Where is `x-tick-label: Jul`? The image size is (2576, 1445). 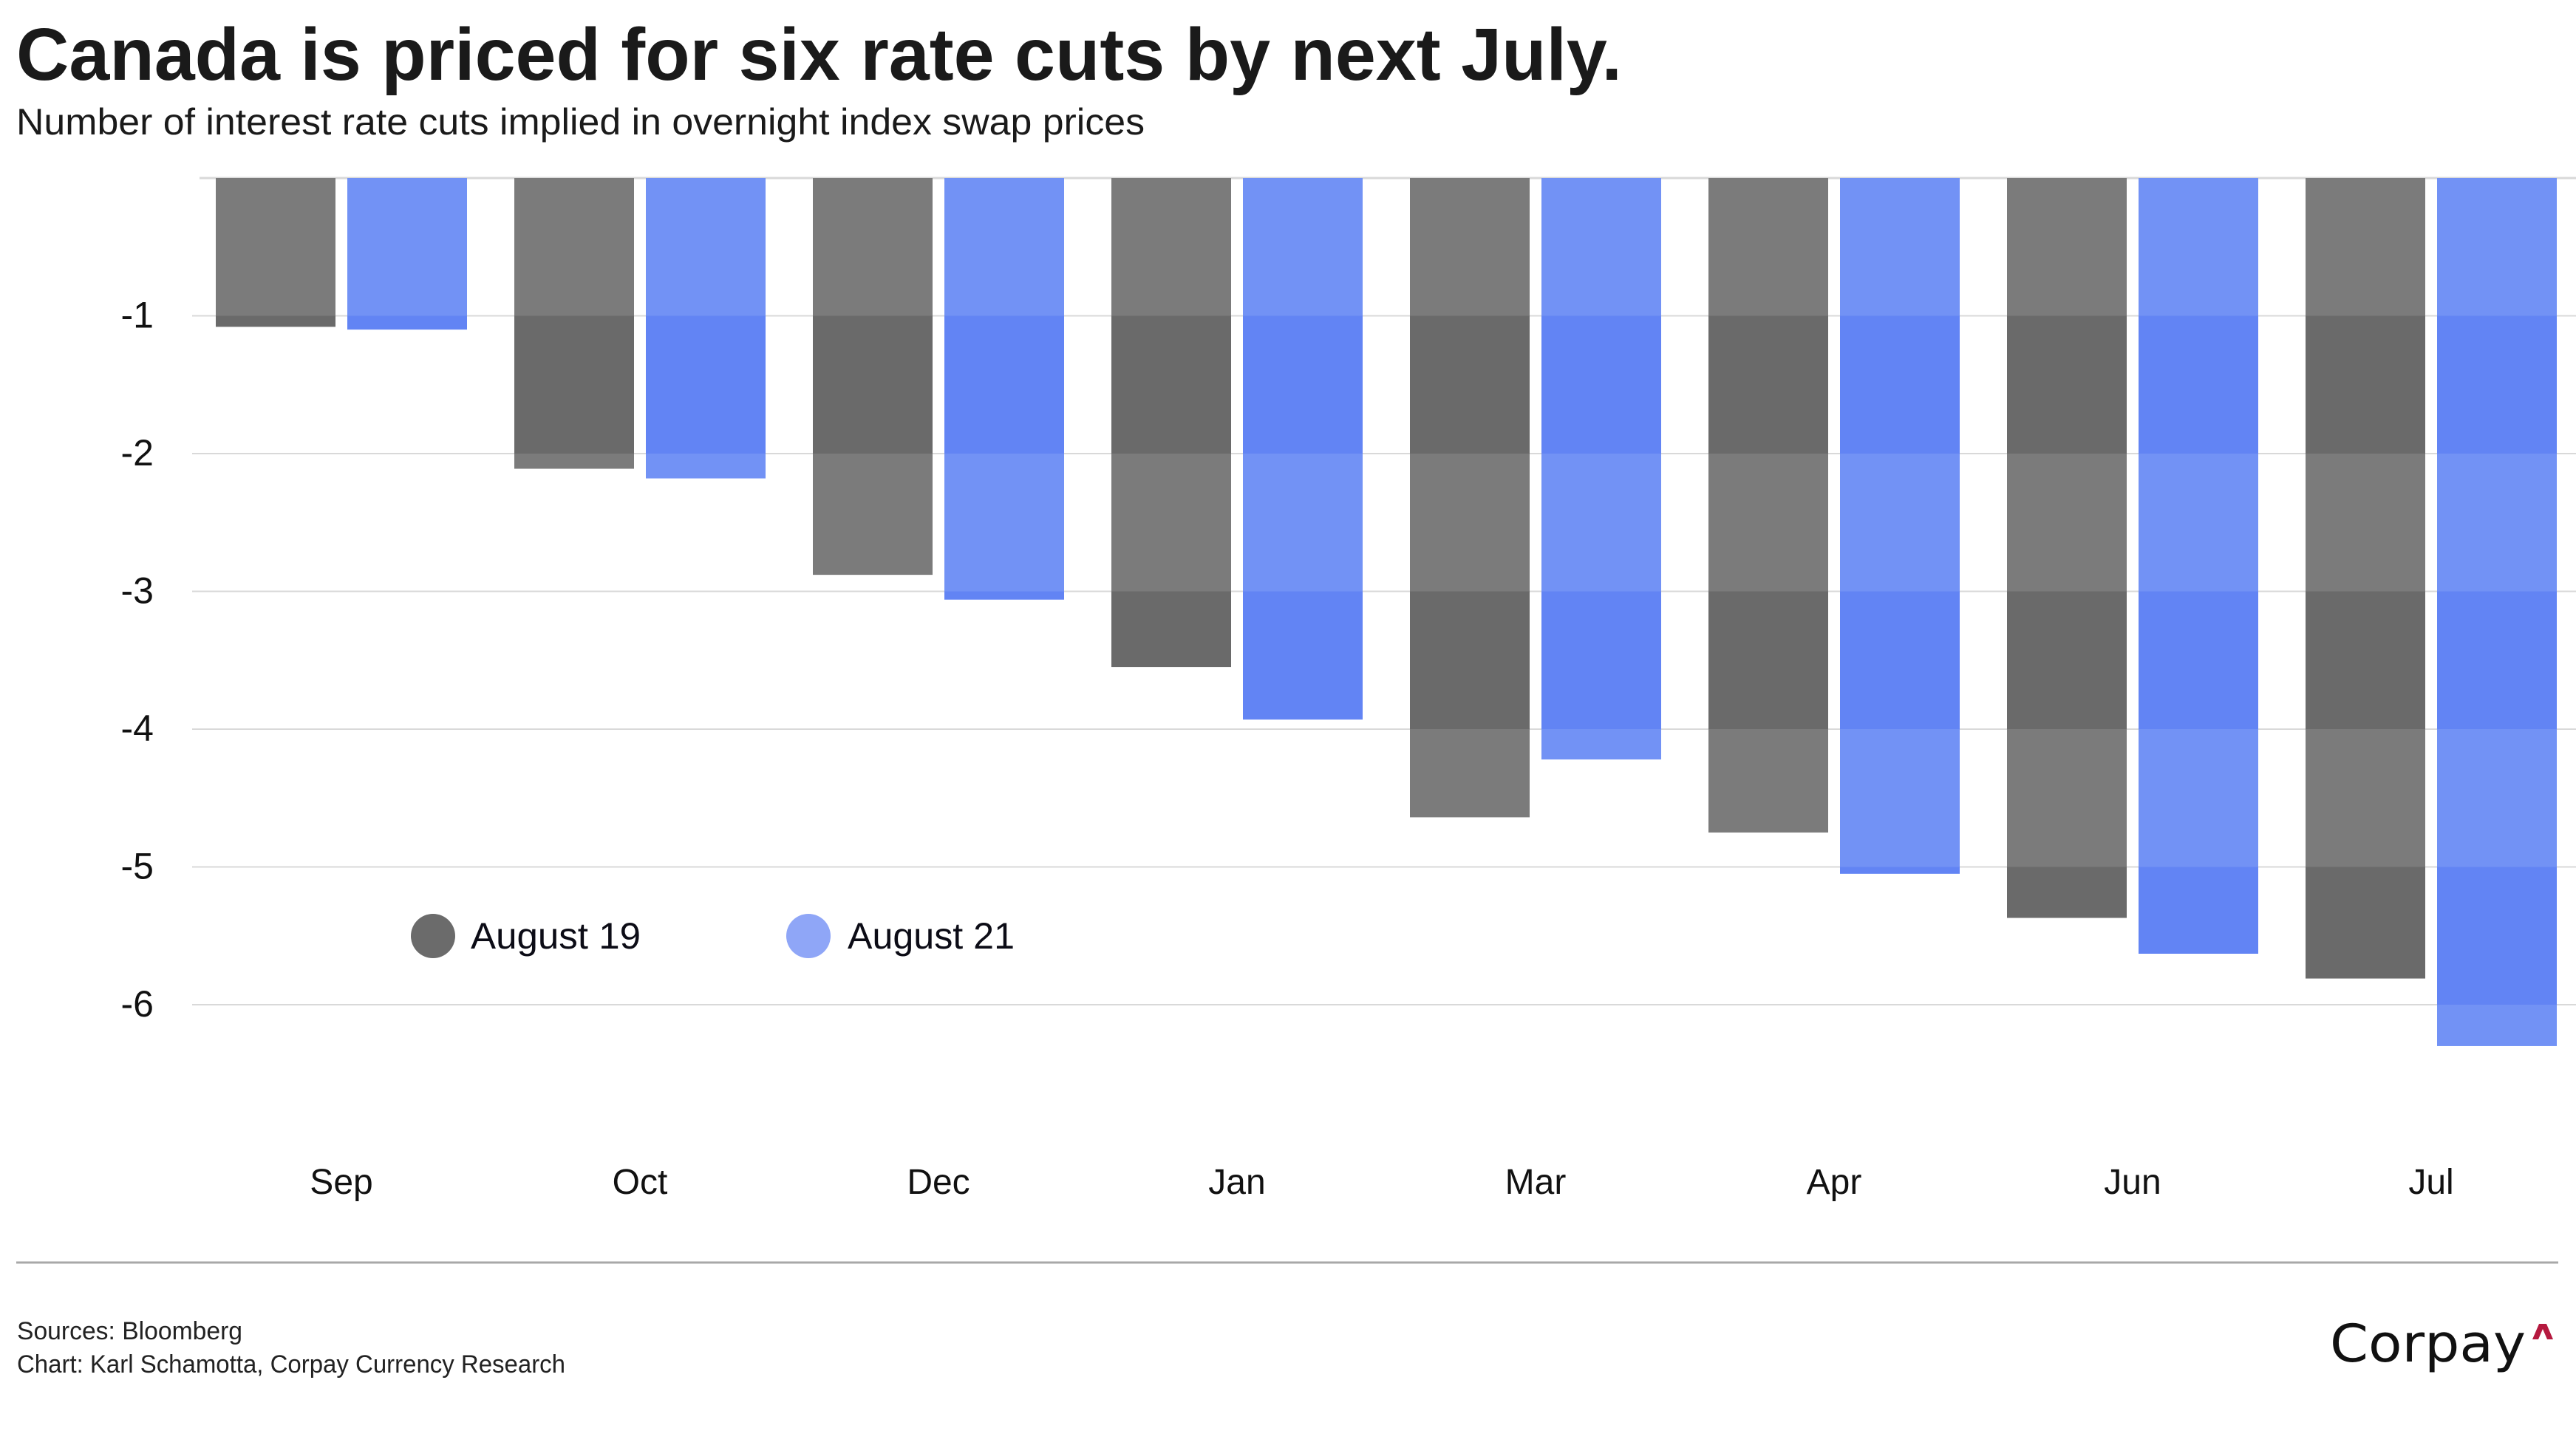
x-tick-label: Jul is located at coordinates (2430, 1183).